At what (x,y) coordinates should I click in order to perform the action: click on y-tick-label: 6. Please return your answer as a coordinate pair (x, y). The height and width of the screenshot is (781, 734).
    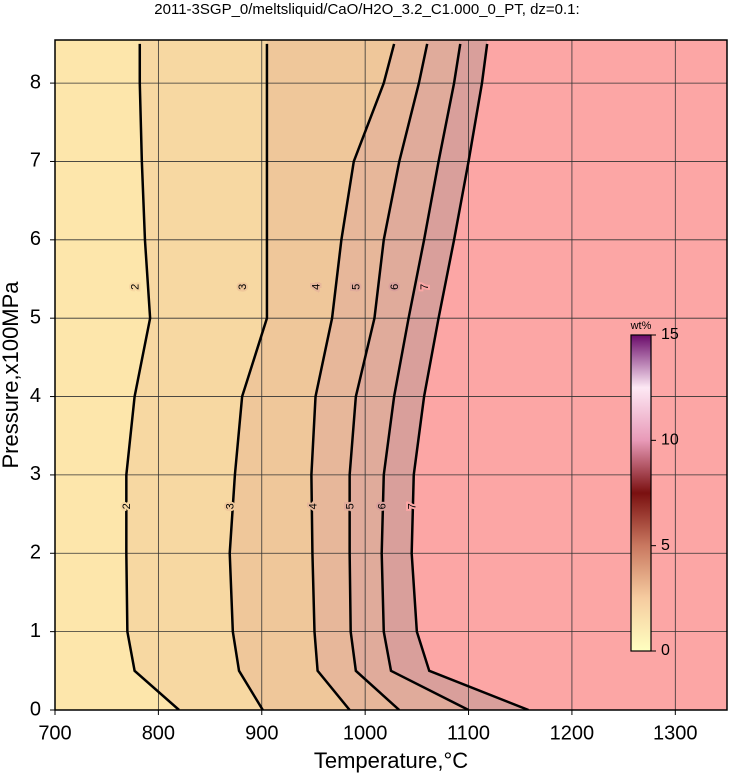
    Looking at the image, I should click on (35, 239).